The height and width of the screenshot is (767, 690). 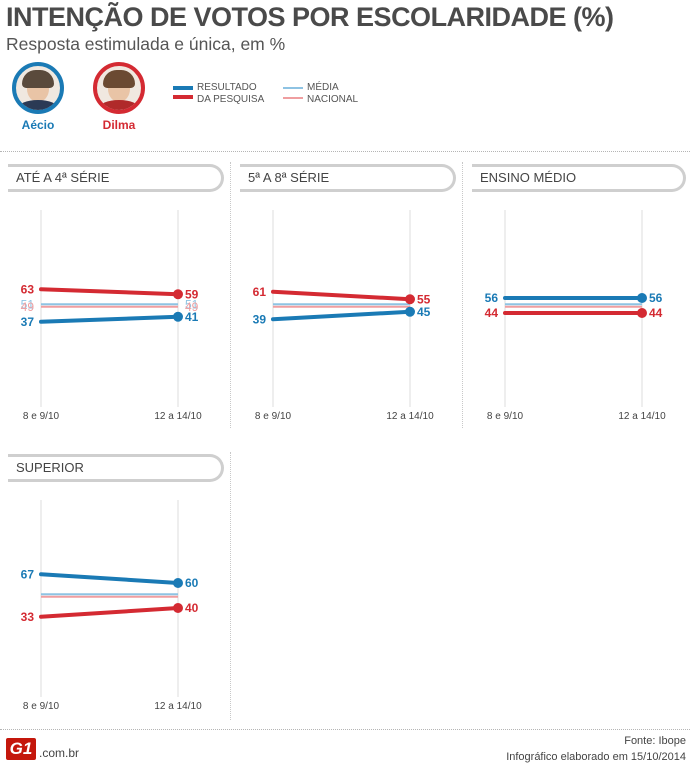 I want to click on data-label-aecio: 37, so click(x=28, y=322).